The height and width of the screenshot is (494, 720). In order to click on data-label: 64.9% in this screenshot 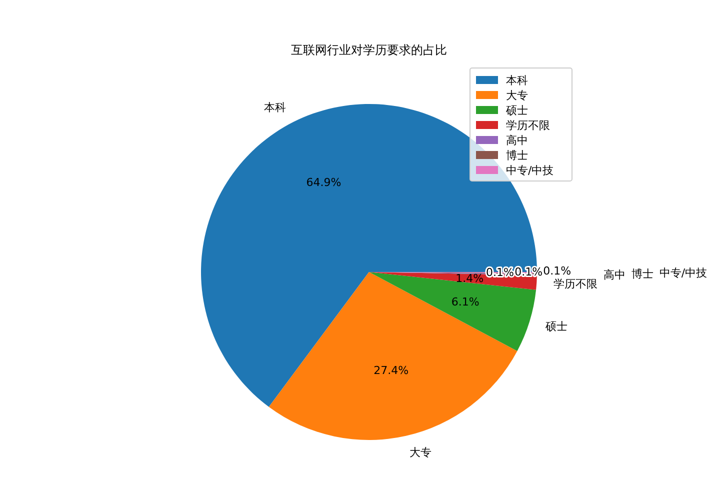, I will do `click(324, 182)`.